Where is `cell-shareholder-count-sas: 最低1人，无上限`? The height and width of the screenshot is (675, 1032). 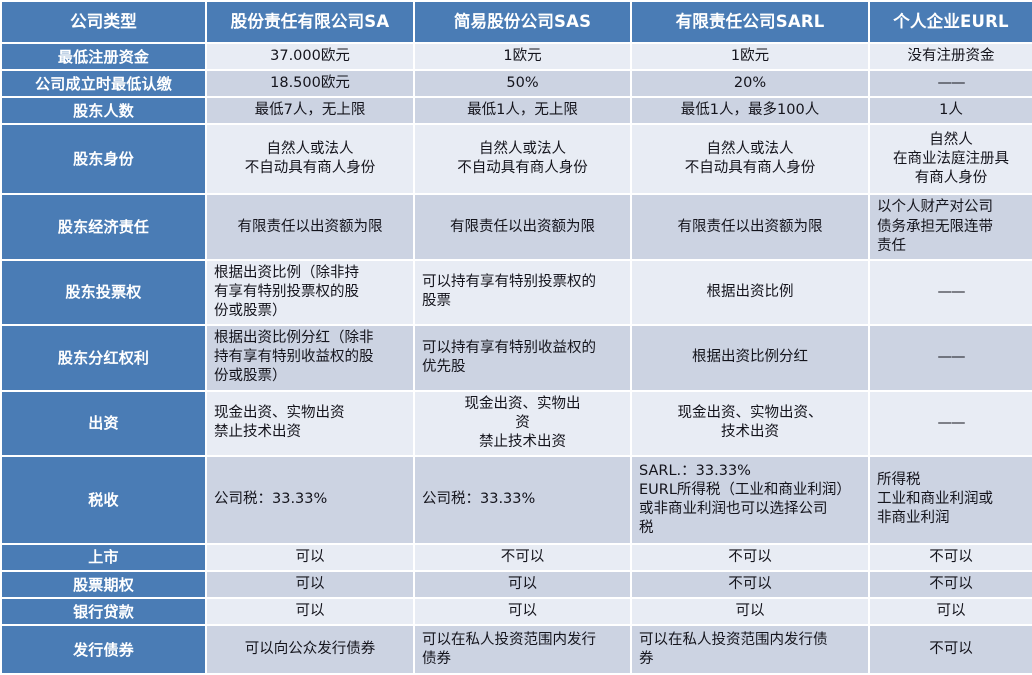 cell-shareholder-count-sas: 最低1人，无上限 is located at coordinates (522, 111).